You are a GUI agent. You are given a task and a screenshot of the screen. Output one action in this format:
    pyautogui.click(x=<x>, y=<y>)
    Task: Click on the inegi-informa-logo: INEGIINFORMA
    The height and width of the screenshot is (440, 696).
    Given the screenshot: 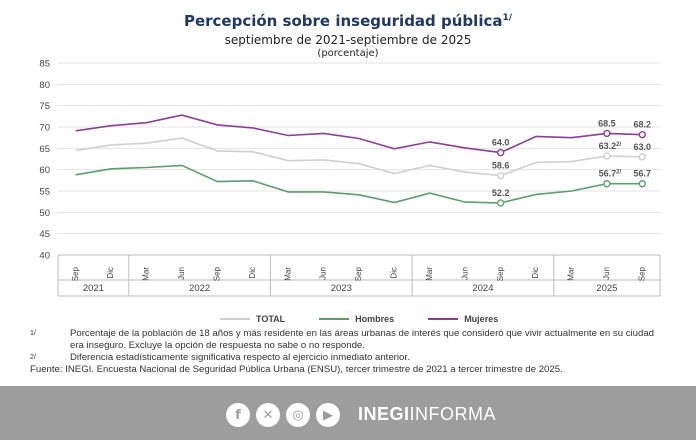 What is the action you would take?
    pyautogui.click(x=427, y=414)
    